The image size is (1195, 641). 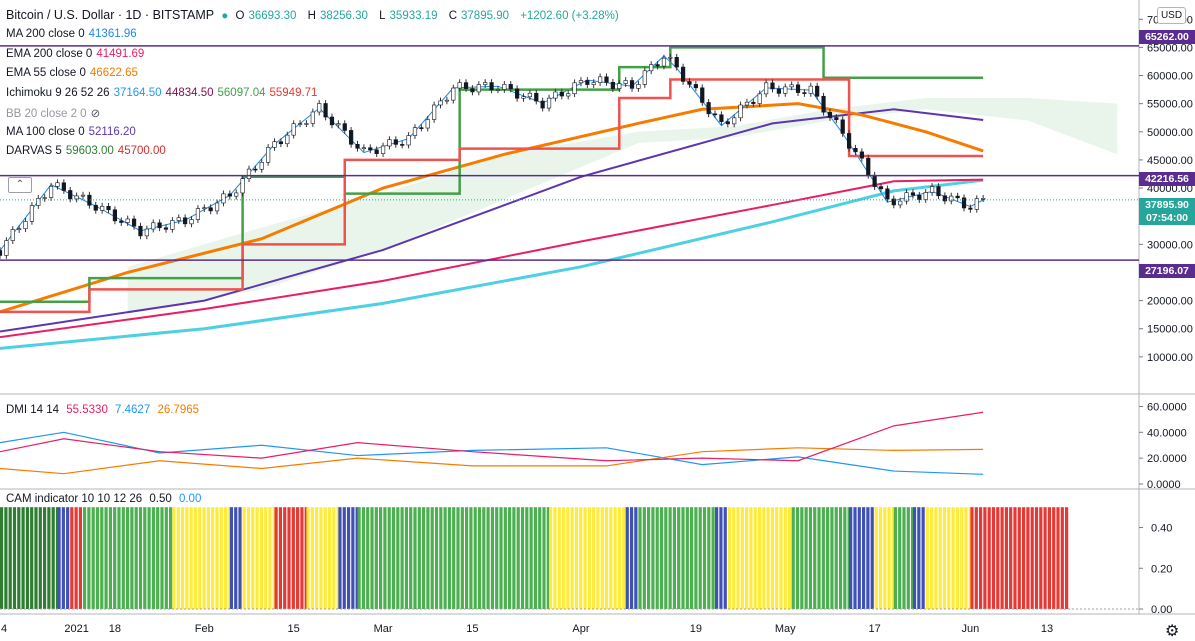 I want to click on indicator-value: 44834.50, so click(x=189, y=92).